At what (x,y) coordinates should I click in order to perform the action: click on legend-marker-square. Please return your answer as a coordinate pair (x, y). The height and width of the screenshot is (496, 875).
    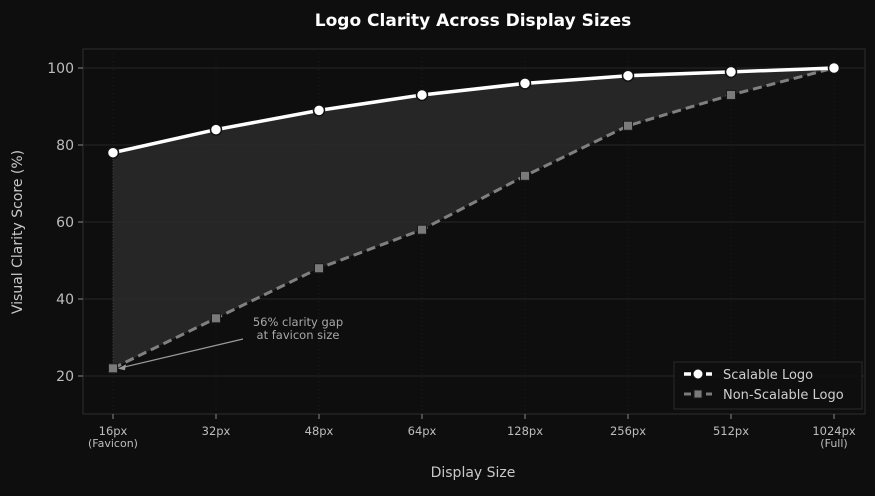
    Looking at the image, I should click on (698, 394).